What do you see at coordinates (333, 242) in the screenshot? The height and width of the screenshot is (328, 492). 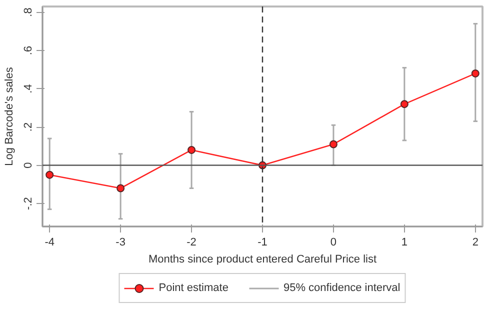 I see `x-tick-label: 0` at bounding box center [333, 242].